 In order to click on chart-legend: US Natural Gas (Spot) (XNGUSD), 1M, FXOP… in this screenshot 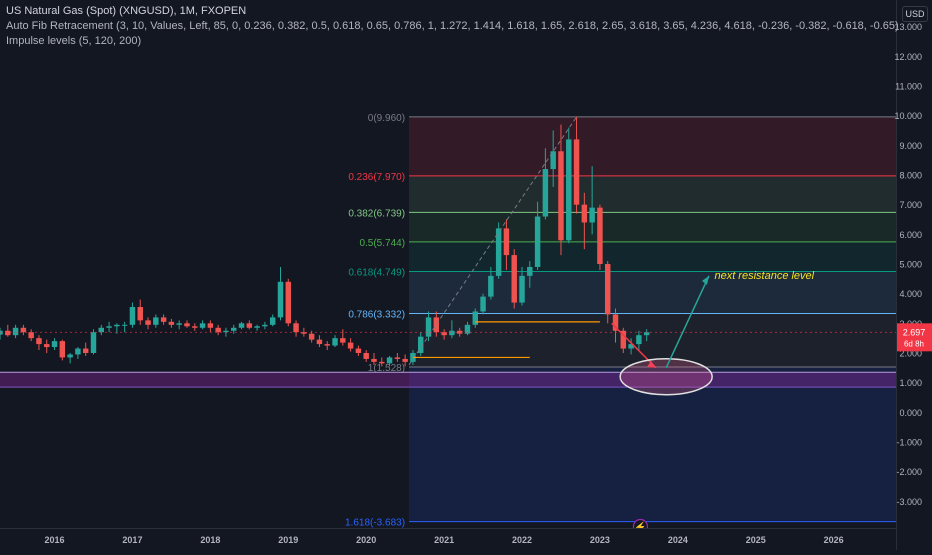, I will do `click(452, 26)`.